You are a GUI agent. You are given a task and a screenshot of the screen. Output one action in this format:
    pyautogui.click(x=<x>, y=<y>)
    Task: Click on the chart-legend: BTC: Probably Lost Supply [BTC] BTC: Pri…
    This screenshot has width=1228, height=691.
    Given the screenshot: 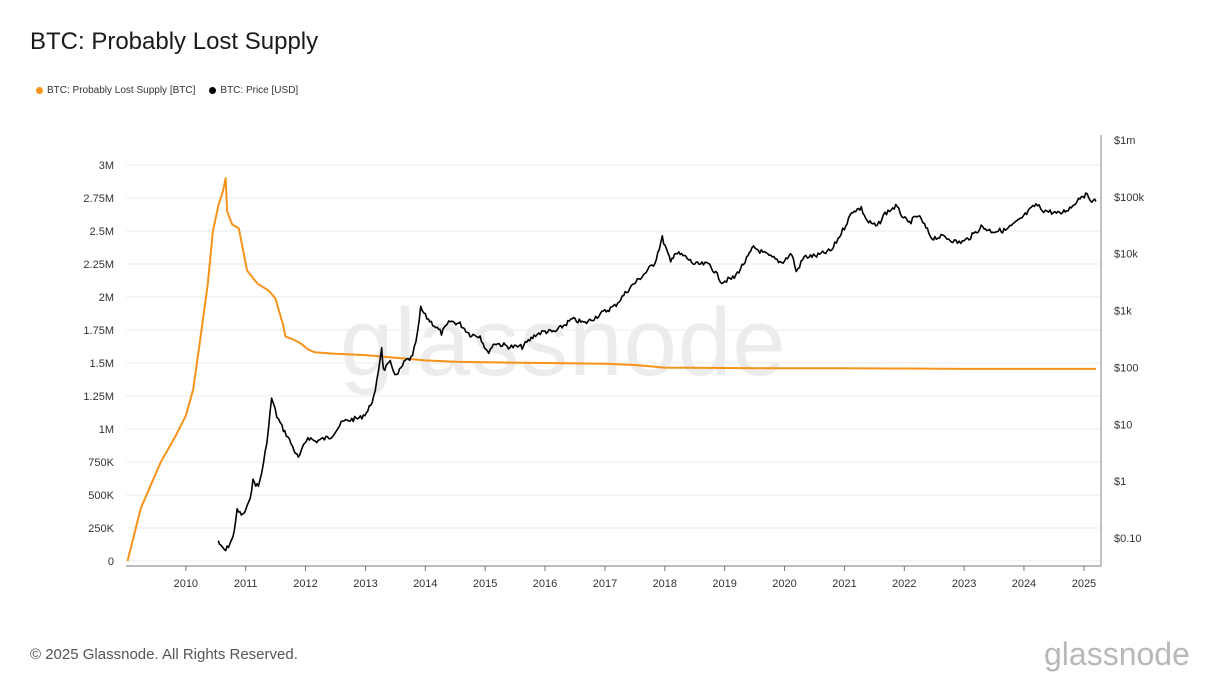 What is the action you would take?
    pyautogui.click(x=167, y=90)
    